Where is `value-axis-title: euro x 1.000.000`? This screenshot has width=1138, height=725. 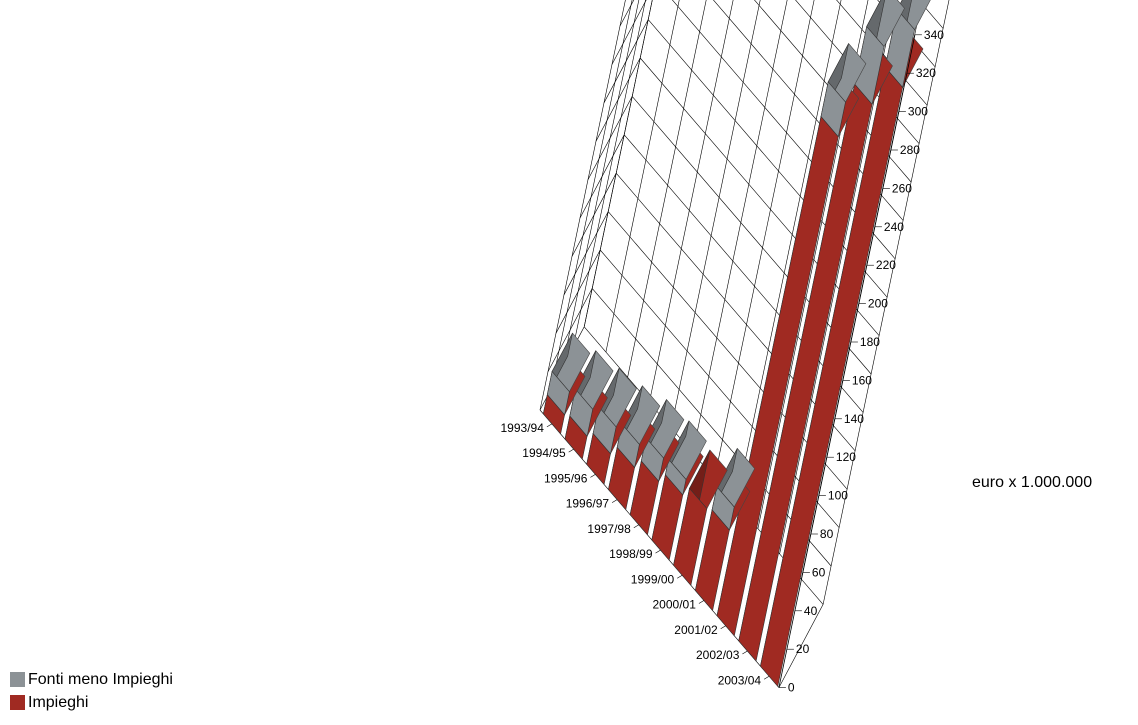 value-axis-title: euro x 1.000.000 is located at coordinates (1032, 482).